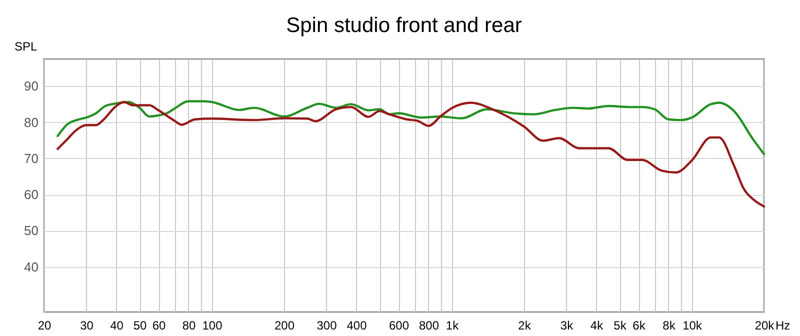 The height and width of the screenshot is (336, 800). What do you see at coordinates (26, 47) in the screenshot?
I see `y-axis-title: SPL` at bounding box center [26, 47].